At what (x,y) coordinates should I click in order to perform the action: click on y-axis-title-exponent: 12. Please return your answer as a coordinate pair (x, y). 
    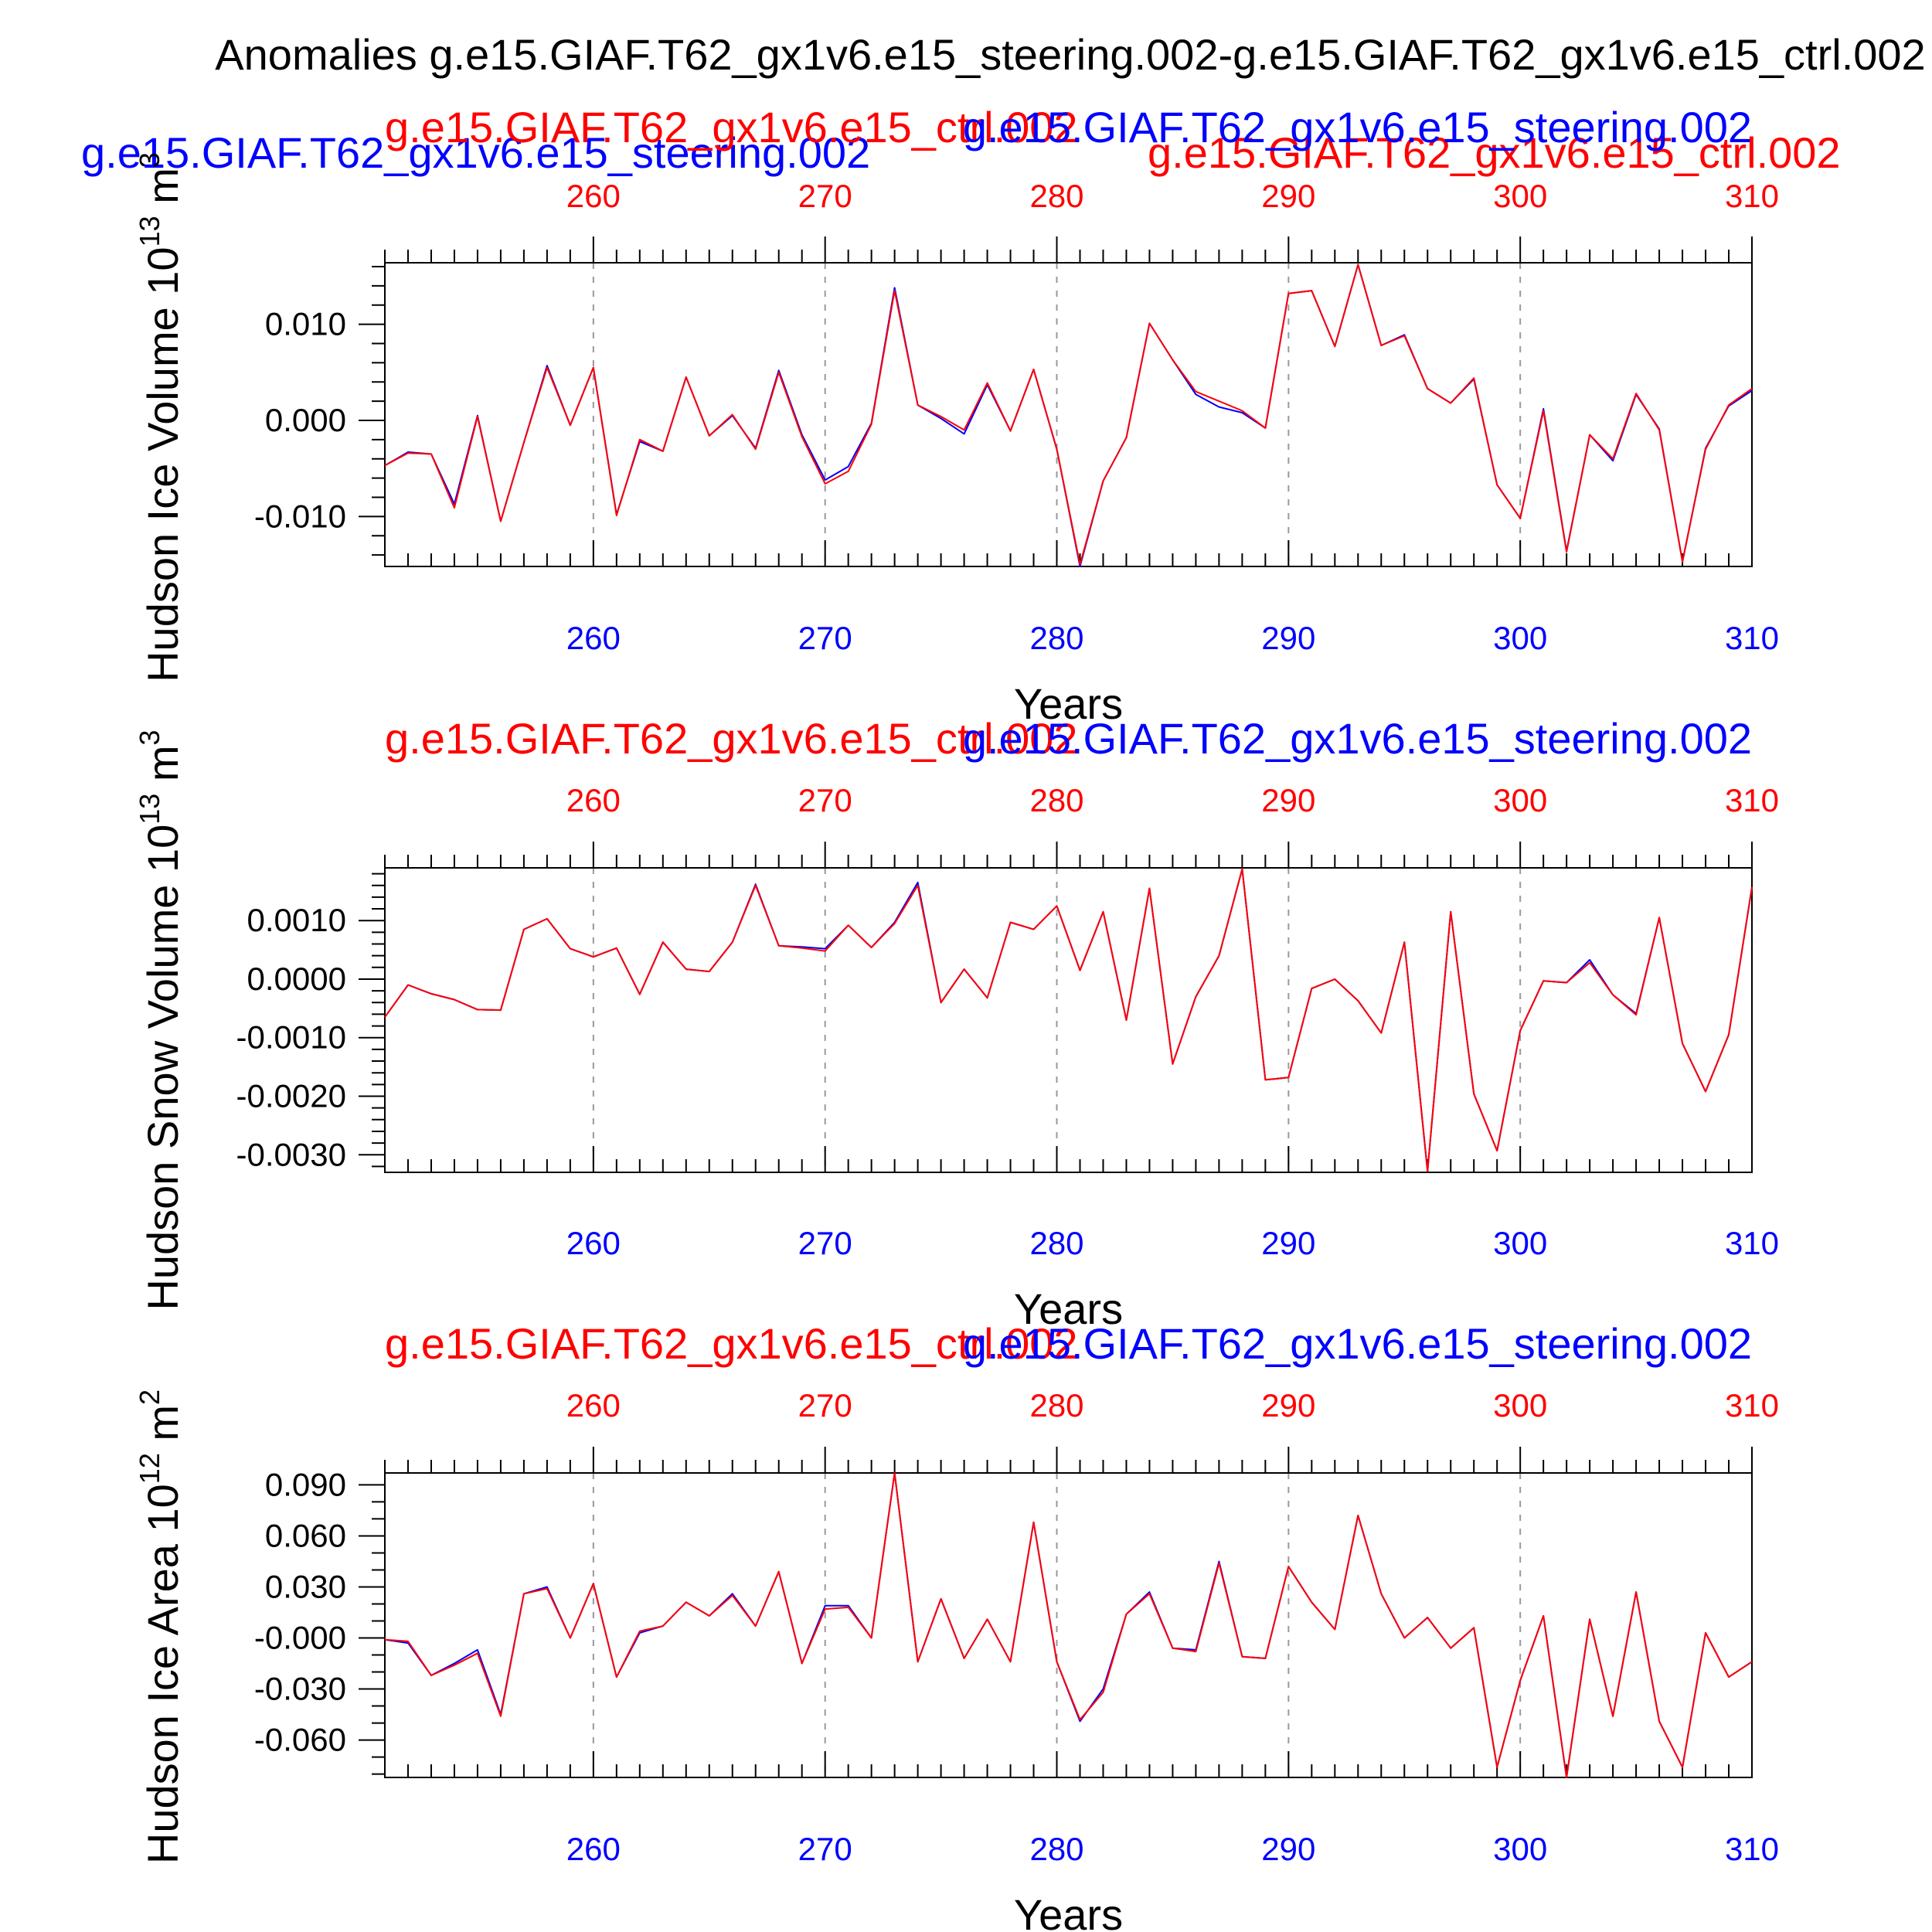
    Looking at the image, I should click on (150, 1468).